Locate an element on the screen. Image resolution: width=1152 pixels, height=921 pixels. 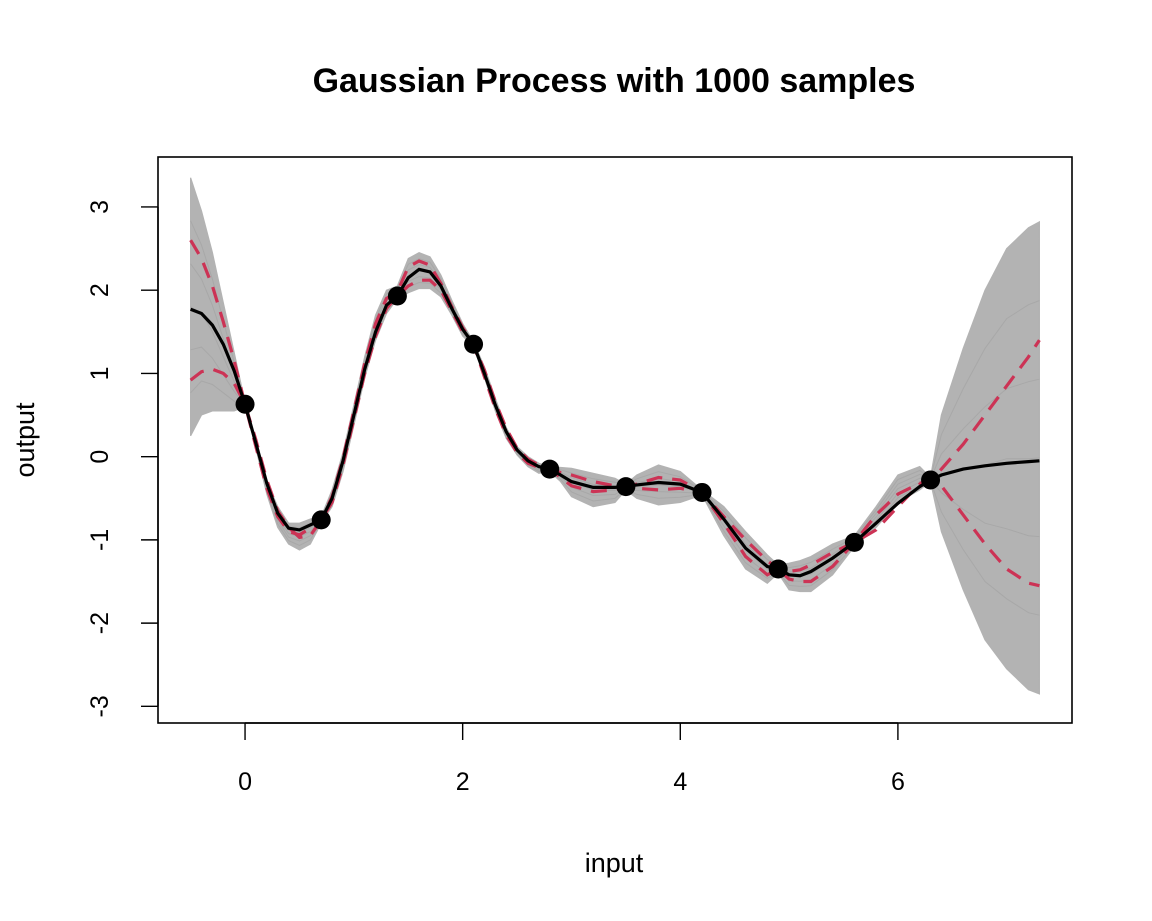
y-tick-label: -1 is located at coordinates (100, 540).